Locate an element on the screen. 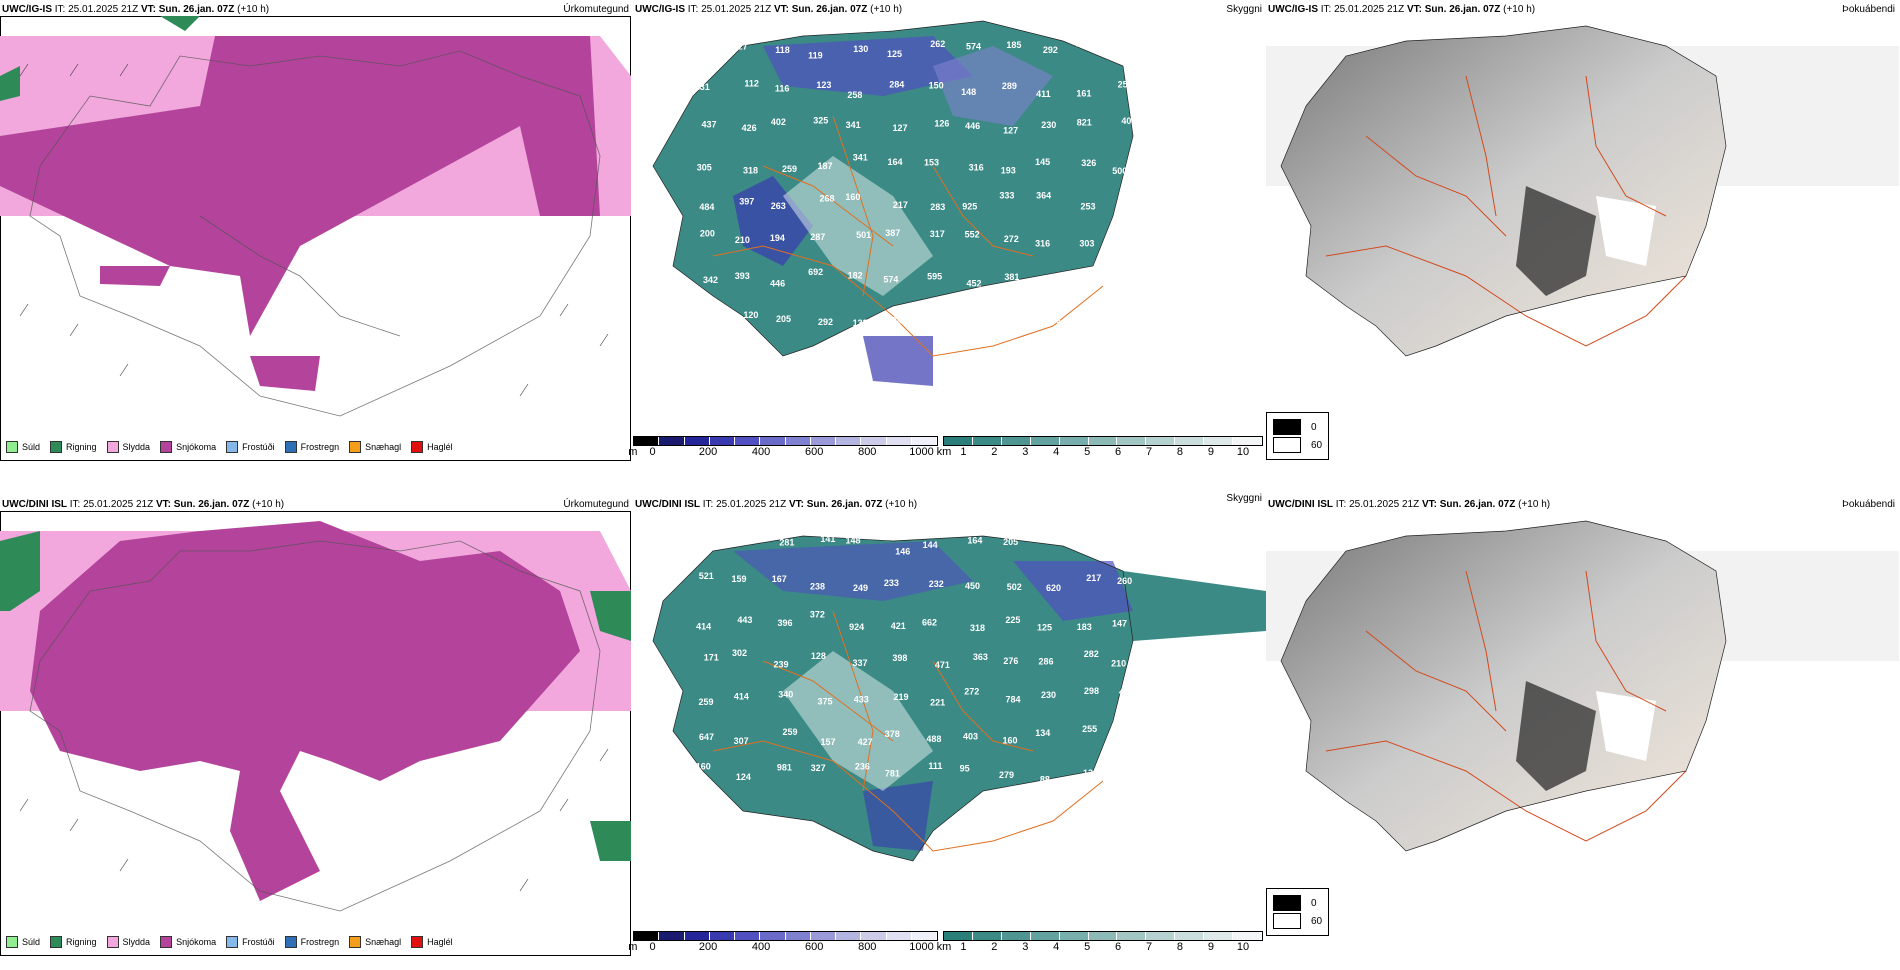 The height and width of the screenshot is (970, 1900). colorbar-tick: 800 is located at coordinates (867, 452).